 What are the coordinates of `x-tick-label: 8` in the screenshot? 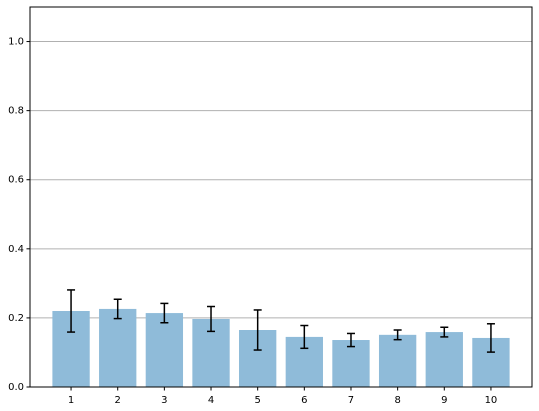 It's located at (397, 400).